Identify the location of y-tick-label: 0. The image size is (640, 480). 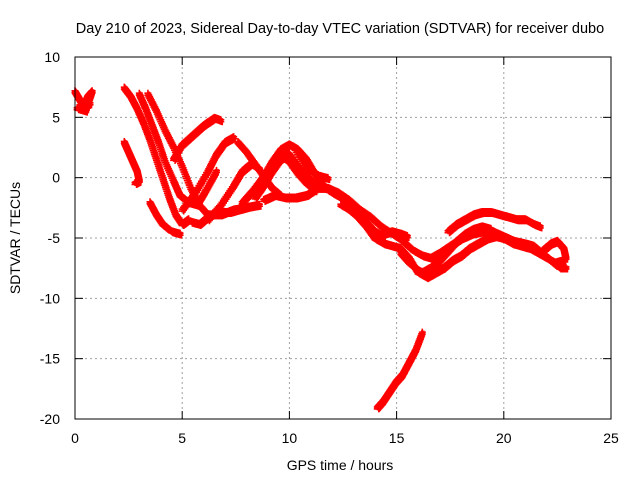
(56, 178).